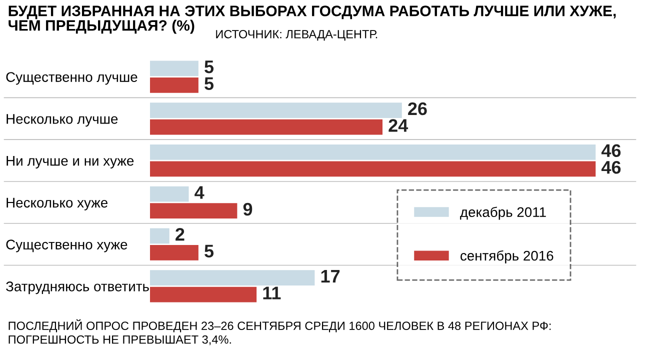 The image size is (652, 349). What do you see at coordinates (503, 213) in the screenshot?
I see `legend-label: декабрь 2011` at bounding box center [503, 213].